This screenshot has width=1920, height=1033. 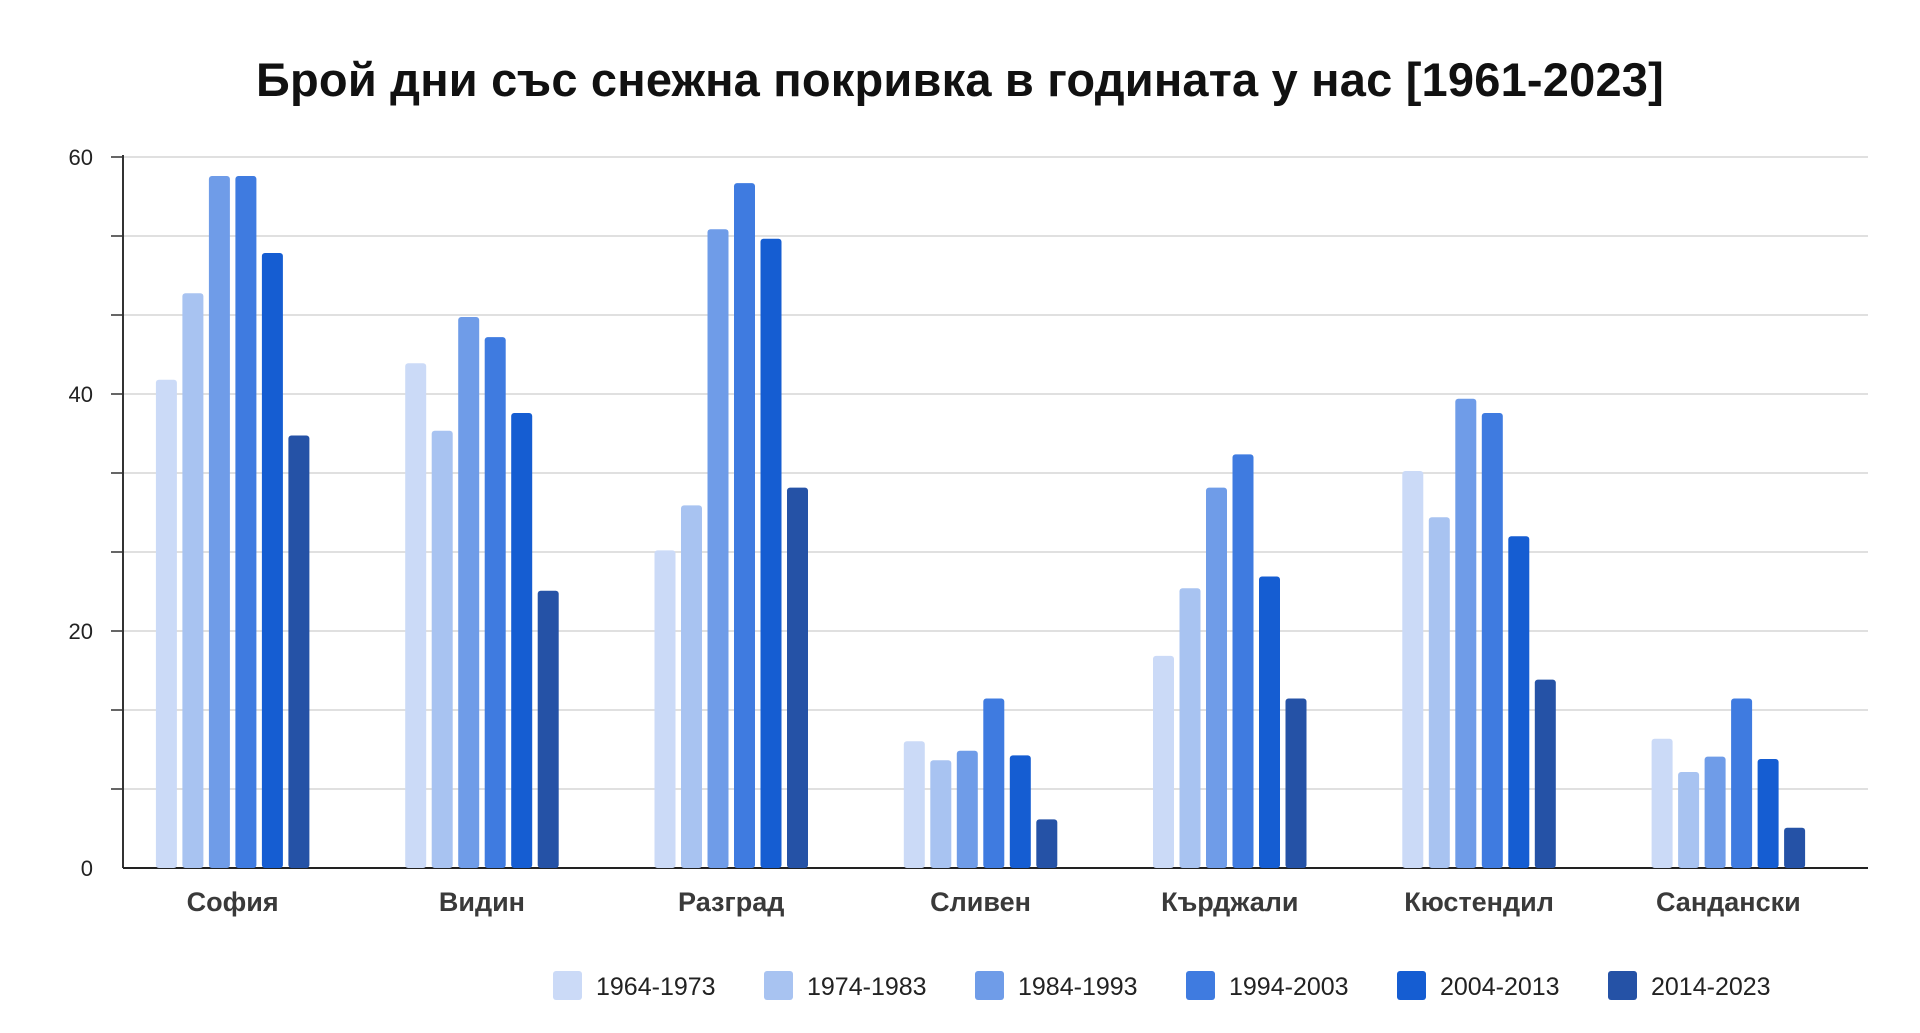 I want to click on legend-label: 1974-1983, so click(x=867, y=987).